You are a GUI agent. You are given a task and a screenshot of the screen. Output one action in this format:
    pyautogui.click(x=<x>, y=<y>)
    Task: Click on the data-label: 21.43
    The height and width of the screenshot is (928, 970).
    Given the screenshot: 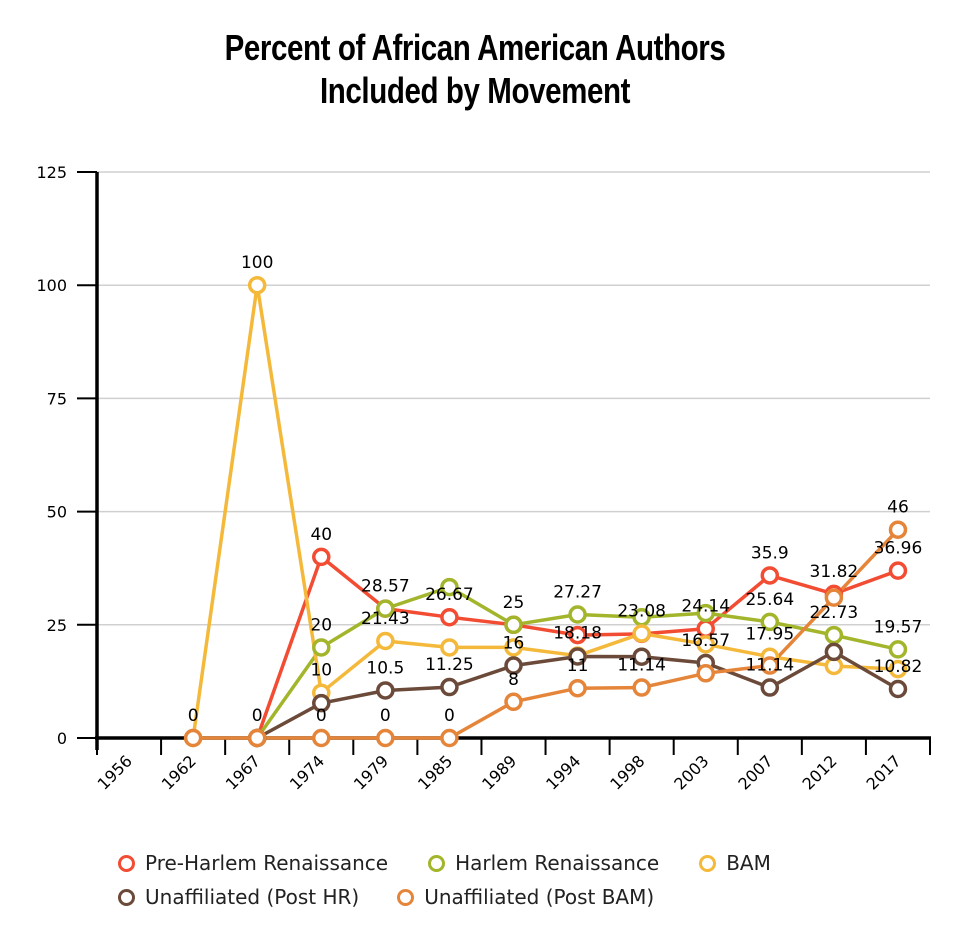 What is the action you would take?
    pyautogui.click(x=385, y=619)
    